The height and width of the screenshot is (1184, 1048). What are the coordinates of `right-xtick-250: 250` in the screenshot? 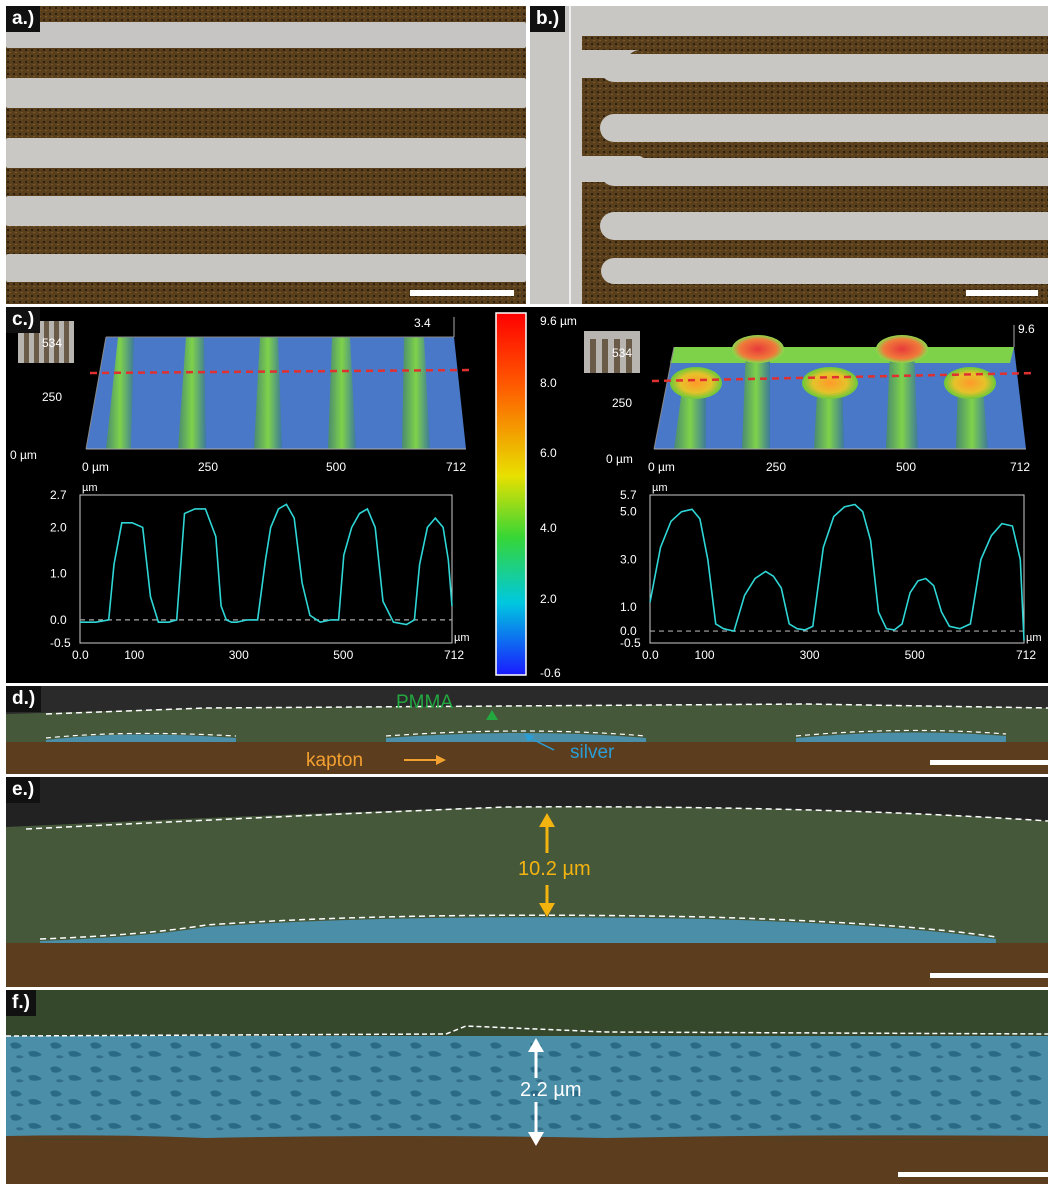 It's located at (776, 467).